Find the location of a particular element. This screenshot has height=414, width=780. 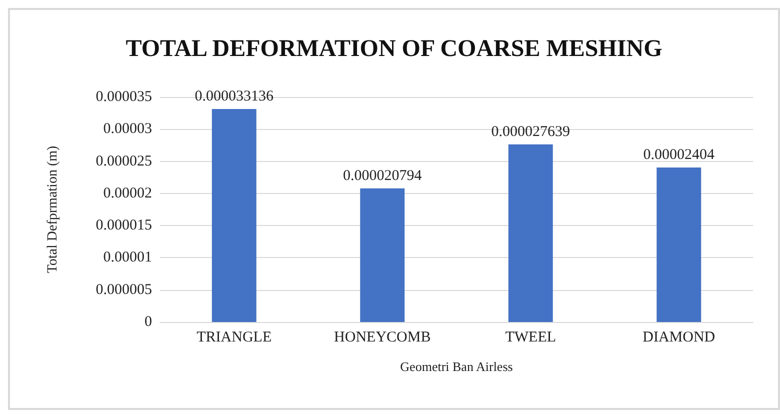

y-tick-label: 0.00003 is located at coordinates (127, 129).